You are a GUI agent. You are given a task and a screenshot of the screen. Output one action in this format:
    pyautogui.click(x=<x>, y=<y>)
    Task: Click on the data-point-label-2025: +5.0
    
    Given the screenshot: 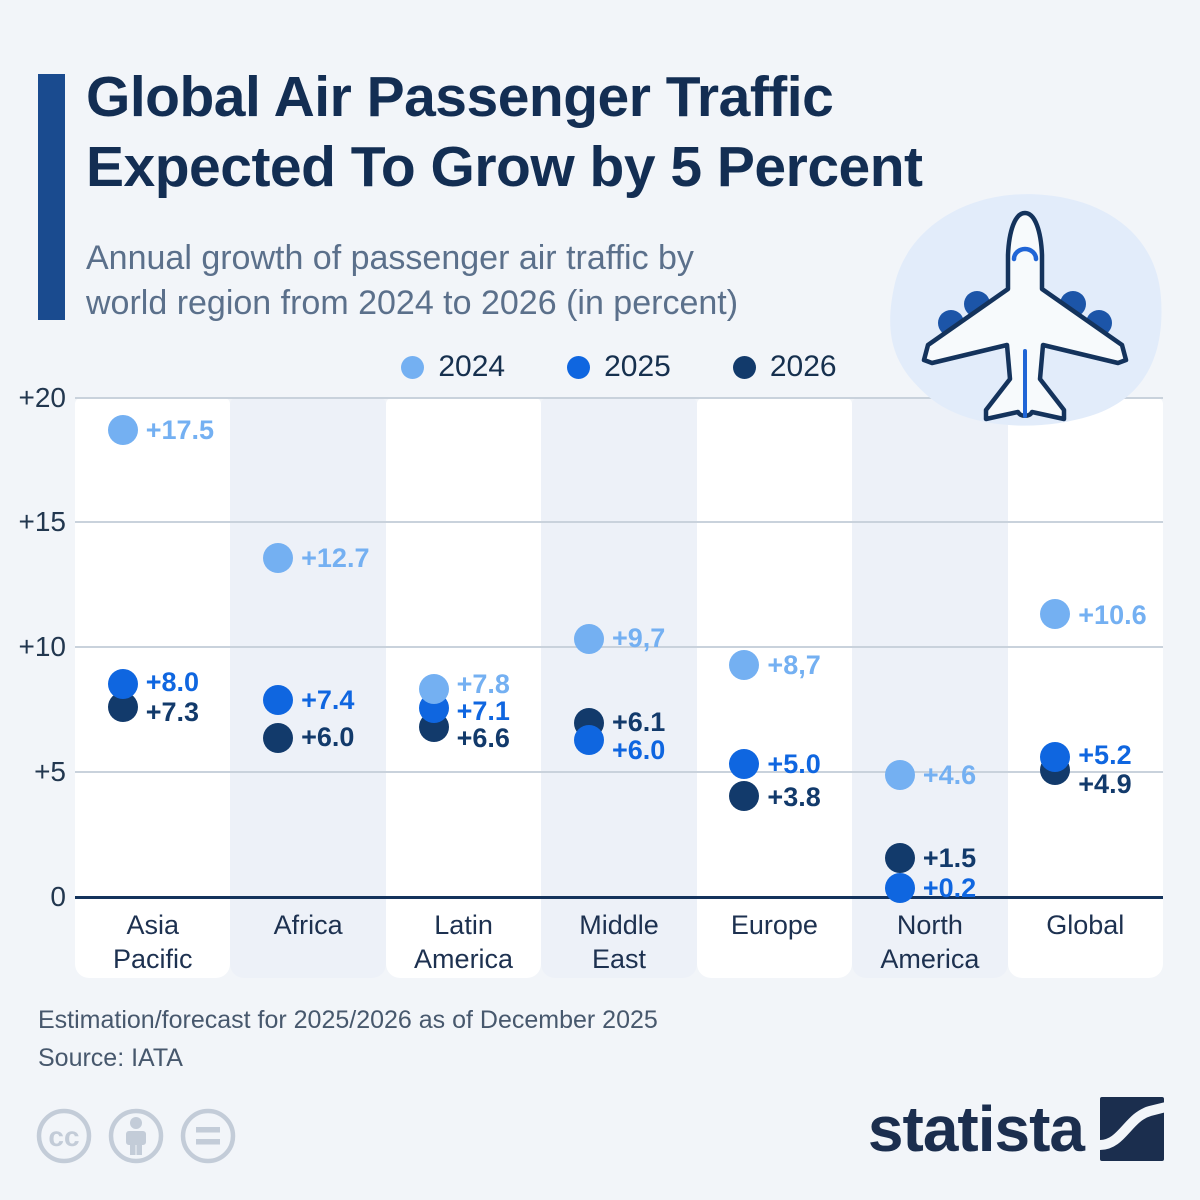 What is the action you would take?
    pyautogui.click(x=794, y=764)
    